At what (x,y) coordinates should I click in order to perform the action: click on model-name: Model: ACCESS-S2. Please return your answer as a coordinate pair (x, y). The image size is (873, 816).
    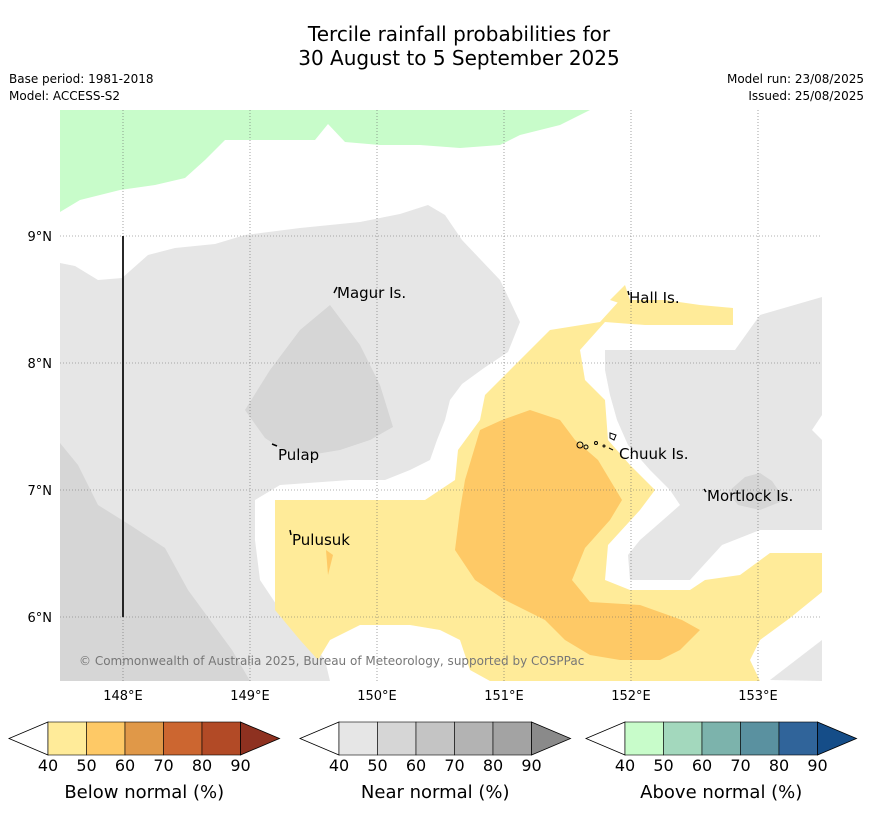
    Looking at the image, I should click on (65, 96).